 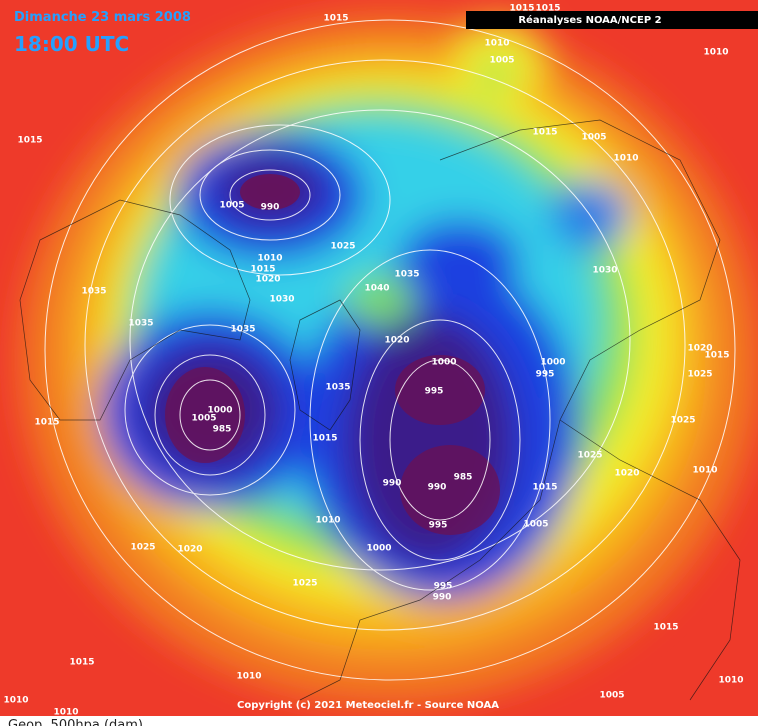 What do you see at coordinates (589, 20) in the screenshot?
I see `source-badge: Réanalyses NOAA/NCEP 2` at bounding box center [589, 20].